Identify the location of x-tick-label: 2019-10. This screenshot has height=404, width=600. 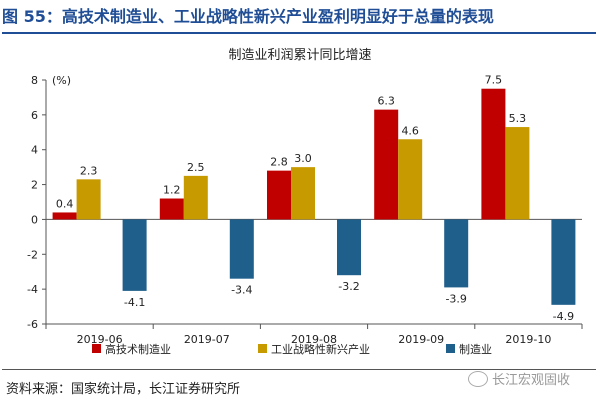
(528, 339).